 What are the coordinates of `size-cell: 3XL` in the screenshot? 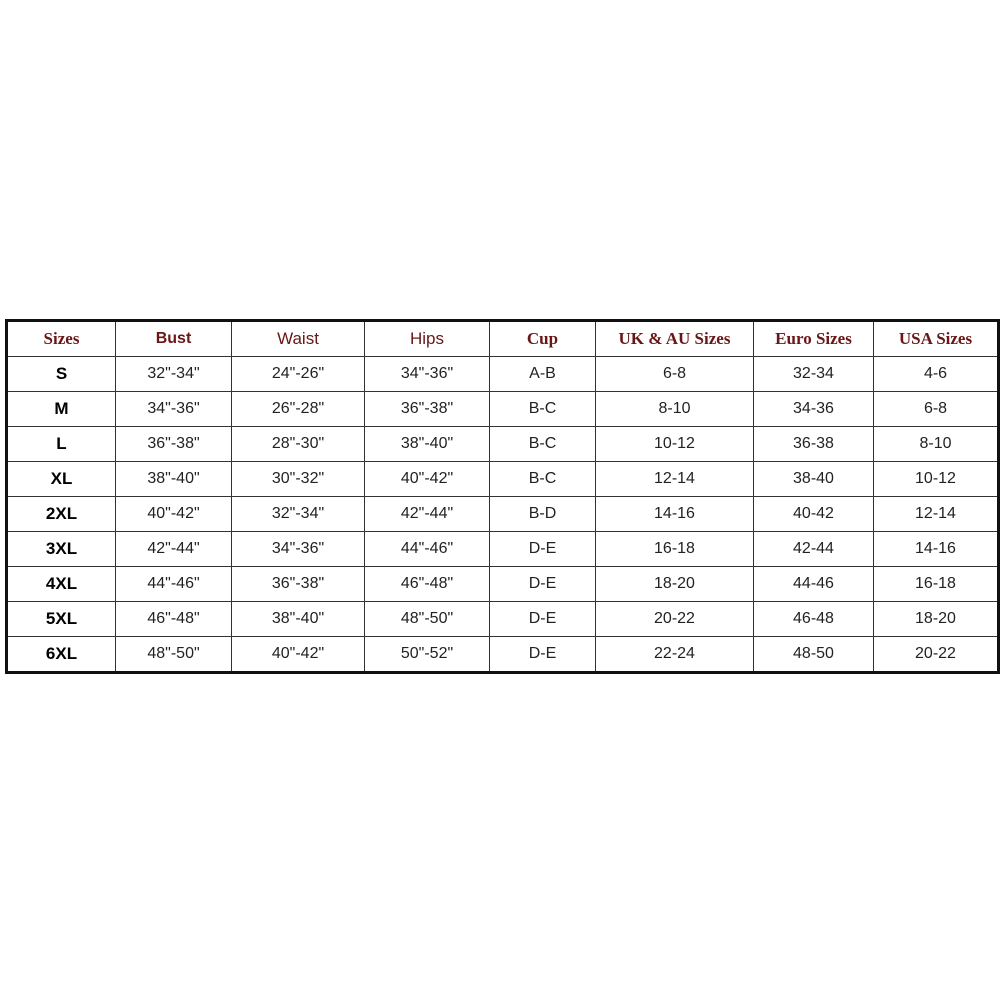 It's located at (61, 549).